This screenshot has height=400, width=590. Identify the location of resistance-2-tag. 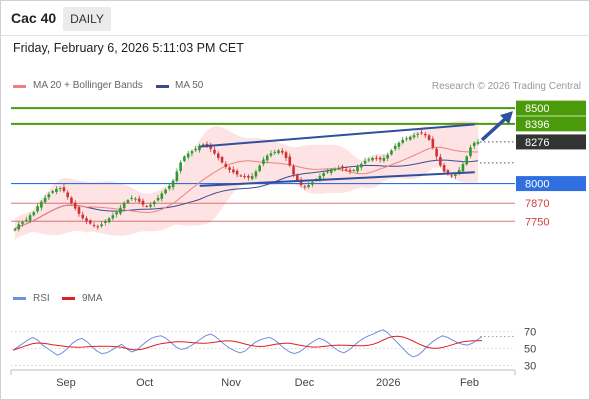
(551, 108).